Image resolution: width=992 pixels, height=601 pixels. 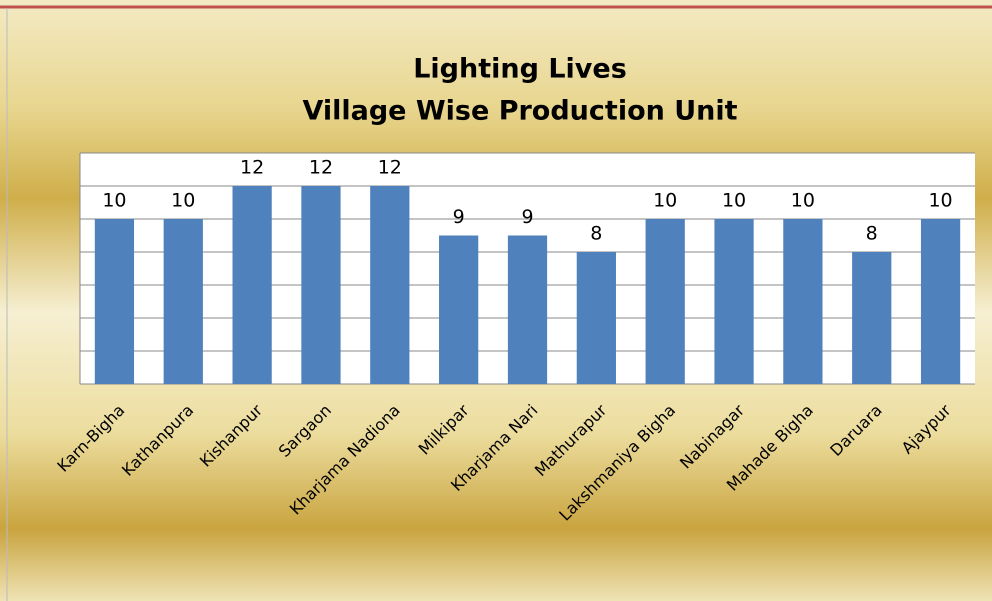 What do you see at coordinates (231, 435) in the screenshot?
I see `x-tick-label: Kishanpur` at bounding box center [231, 435].